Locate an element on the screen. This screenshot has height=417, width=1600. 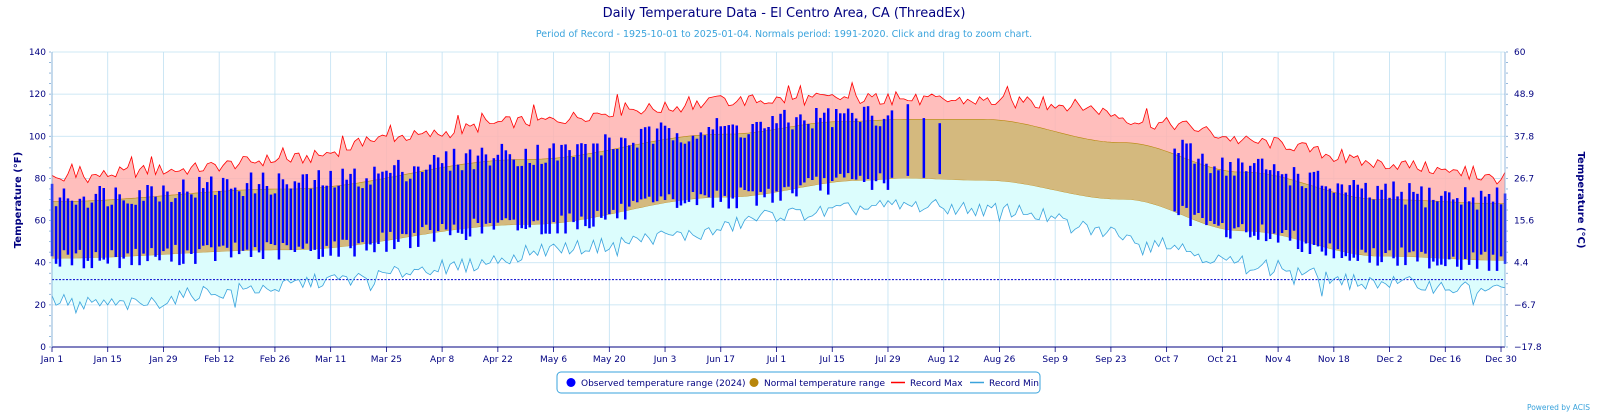
legend-item-record-max: Record Max is located at coordinates (927, 384).